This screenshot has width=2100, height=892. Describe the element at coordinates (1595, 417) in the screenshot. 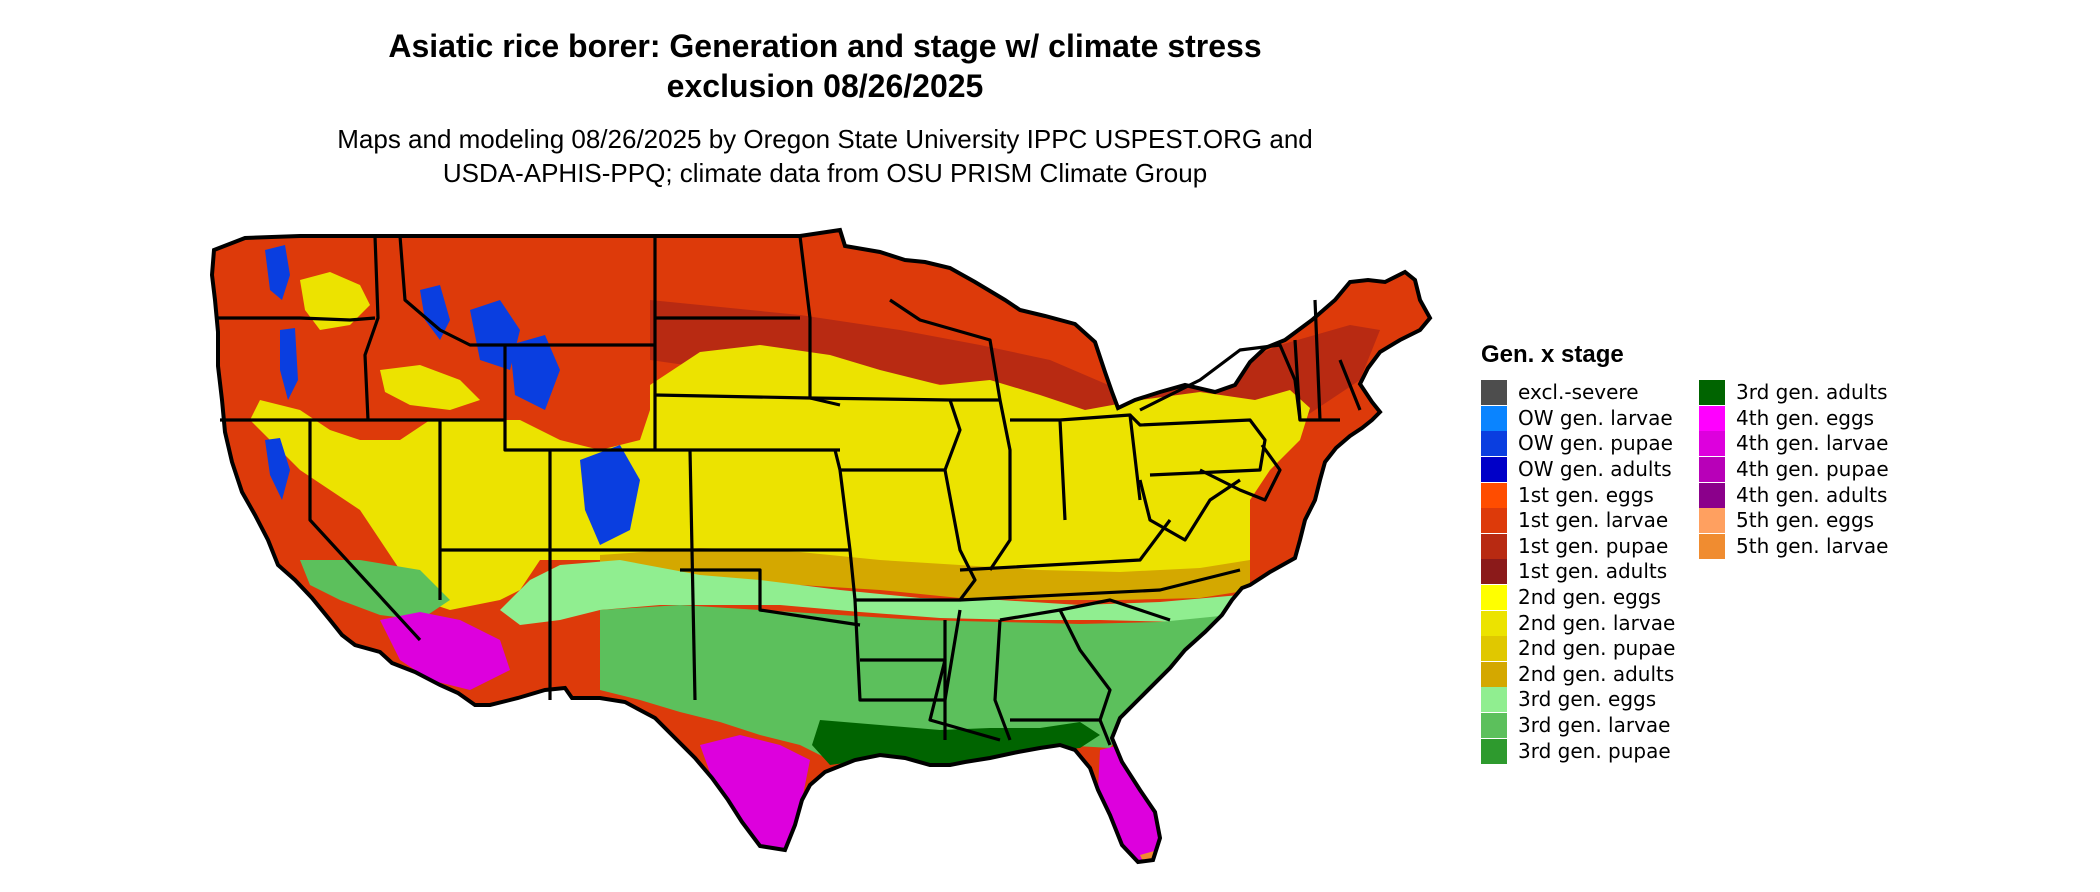

I see `legend-label: OW gen. larvae` at that location.